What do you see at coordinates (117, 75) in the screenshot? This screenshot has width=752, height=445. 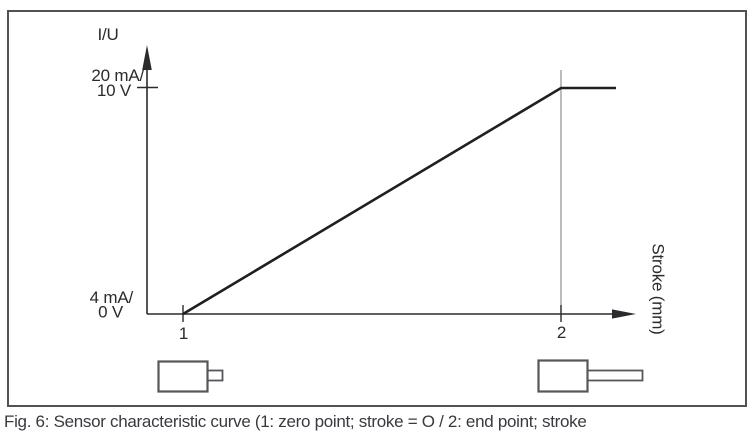 I see `y-max-label-line1: 20 mA/` at bounding box center [117, 75].